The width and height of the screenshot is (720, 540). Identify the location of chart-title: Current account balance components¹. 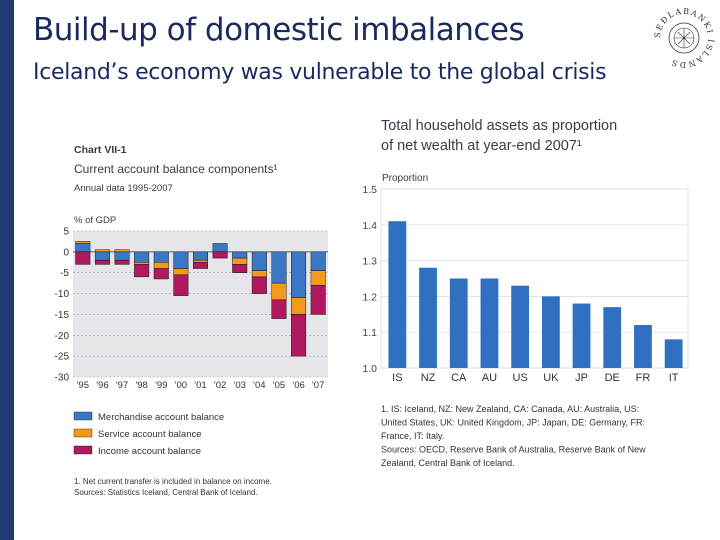
(175, 169).